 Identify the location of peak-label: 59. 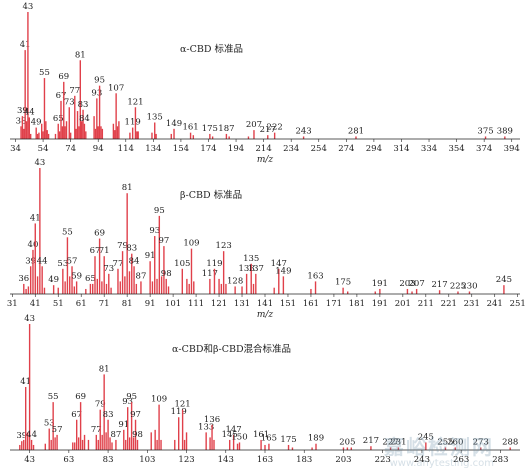
(76, 276).